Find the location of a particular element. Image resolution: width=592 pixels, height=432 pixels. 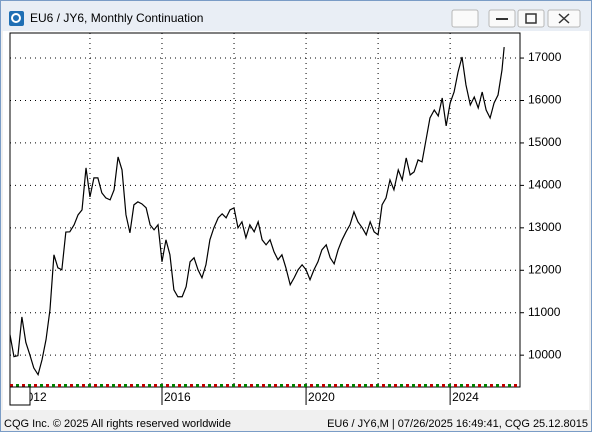

y-tick-label: 16000 is located at coordinates (545, 100).